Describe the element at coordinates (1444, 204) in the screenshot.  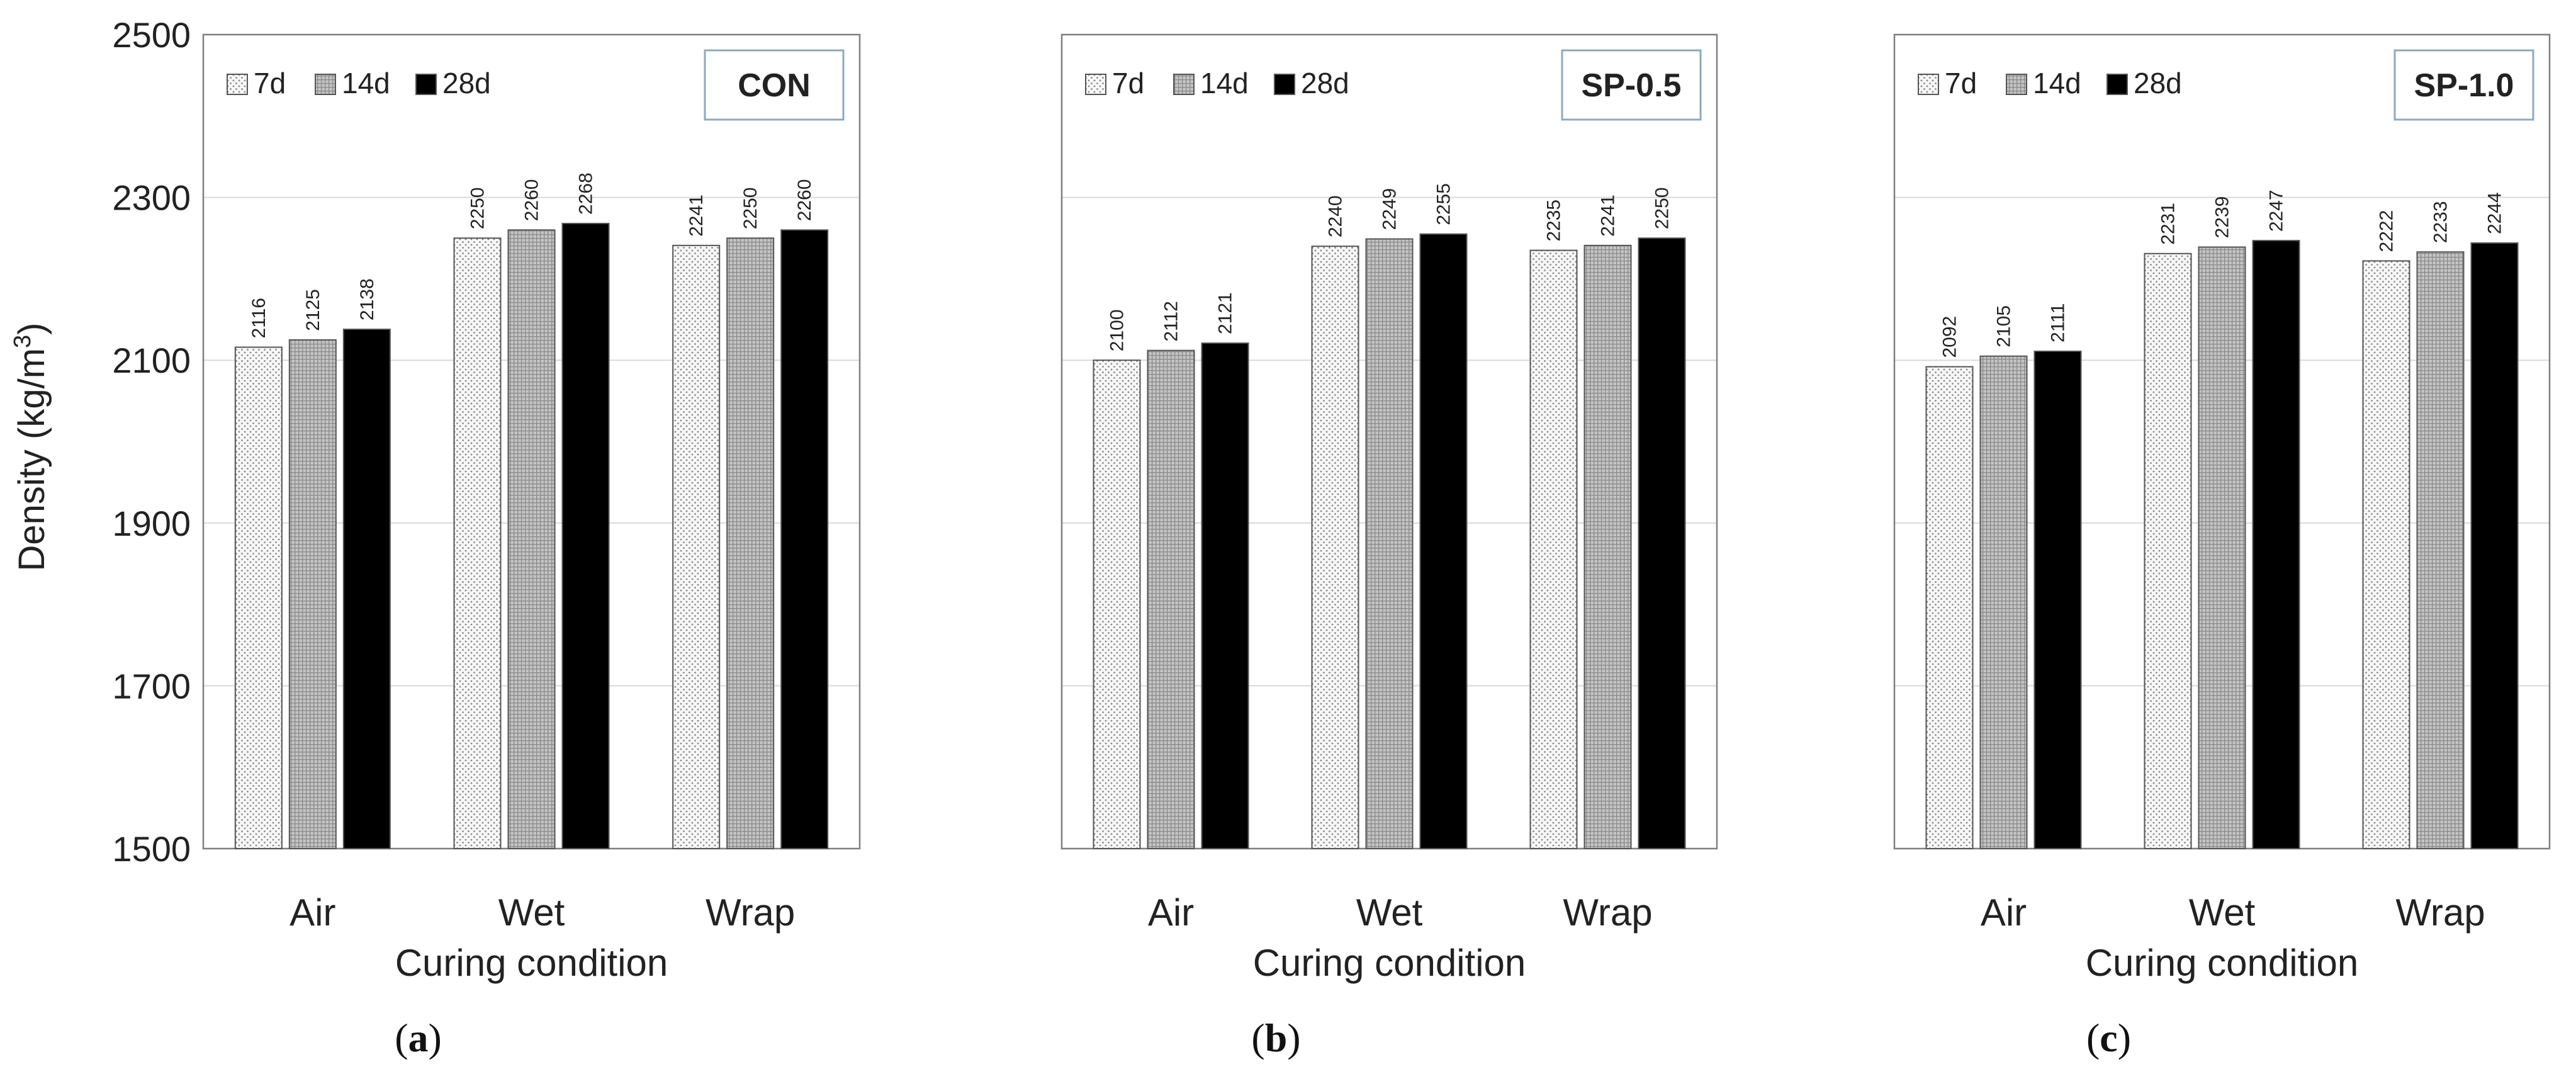
I see `data-label: 2255` at that location.